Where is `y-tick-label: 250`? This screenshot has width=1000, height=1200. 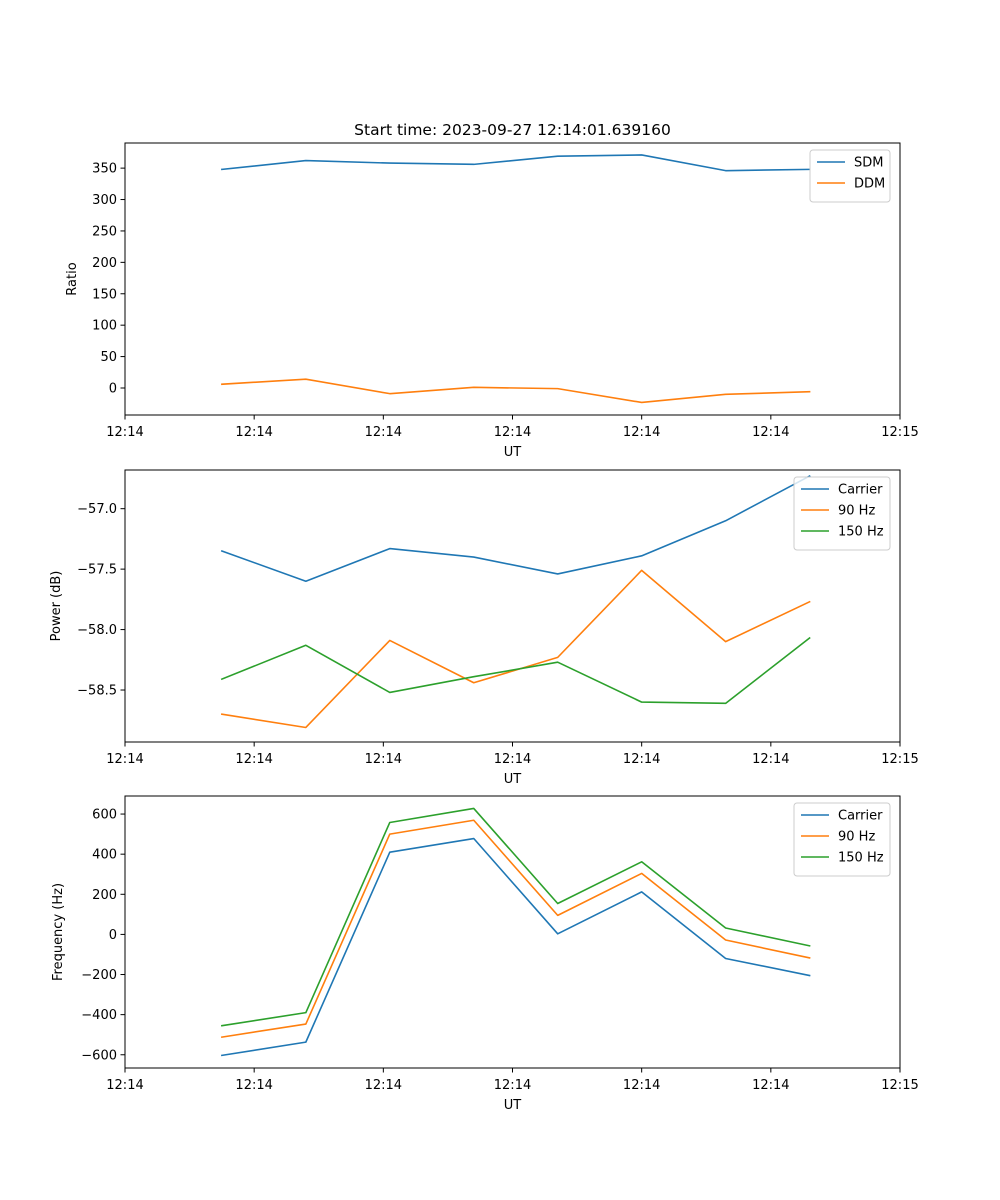 y-tick-label: 250 is located at coordinates (104, 231).